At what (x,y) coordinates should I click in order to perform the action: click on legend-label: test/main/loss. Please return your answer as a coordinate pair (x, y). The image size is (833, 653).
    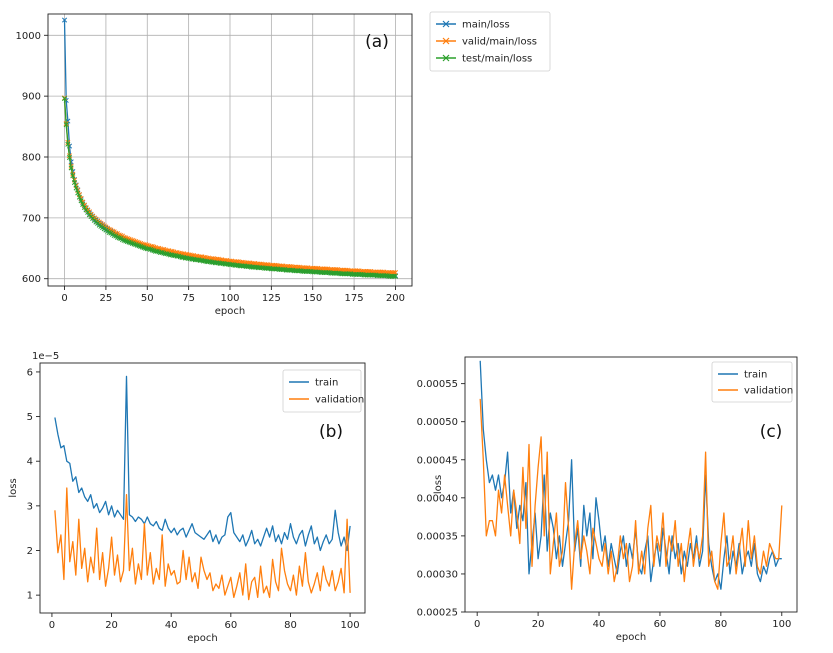
    Looking at the image, I should click on (497, 59).